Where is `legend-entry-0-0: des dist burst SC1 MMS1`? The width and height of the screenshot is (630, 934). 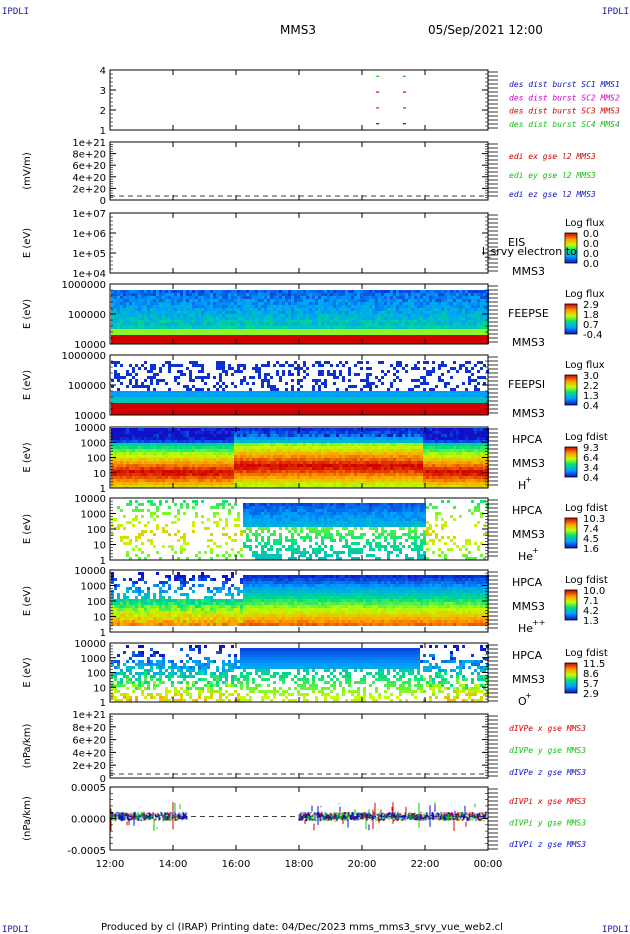 legend-entry-0-0: des dist burst SC1 MMS1 is located at coordinates (564, 84).